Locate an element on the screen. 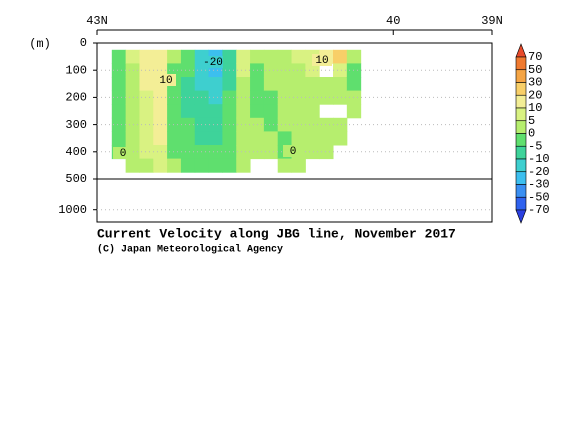 This screenshot has width=570, height=423. colorbar-label: 20 is located at coordinates (535, 95).